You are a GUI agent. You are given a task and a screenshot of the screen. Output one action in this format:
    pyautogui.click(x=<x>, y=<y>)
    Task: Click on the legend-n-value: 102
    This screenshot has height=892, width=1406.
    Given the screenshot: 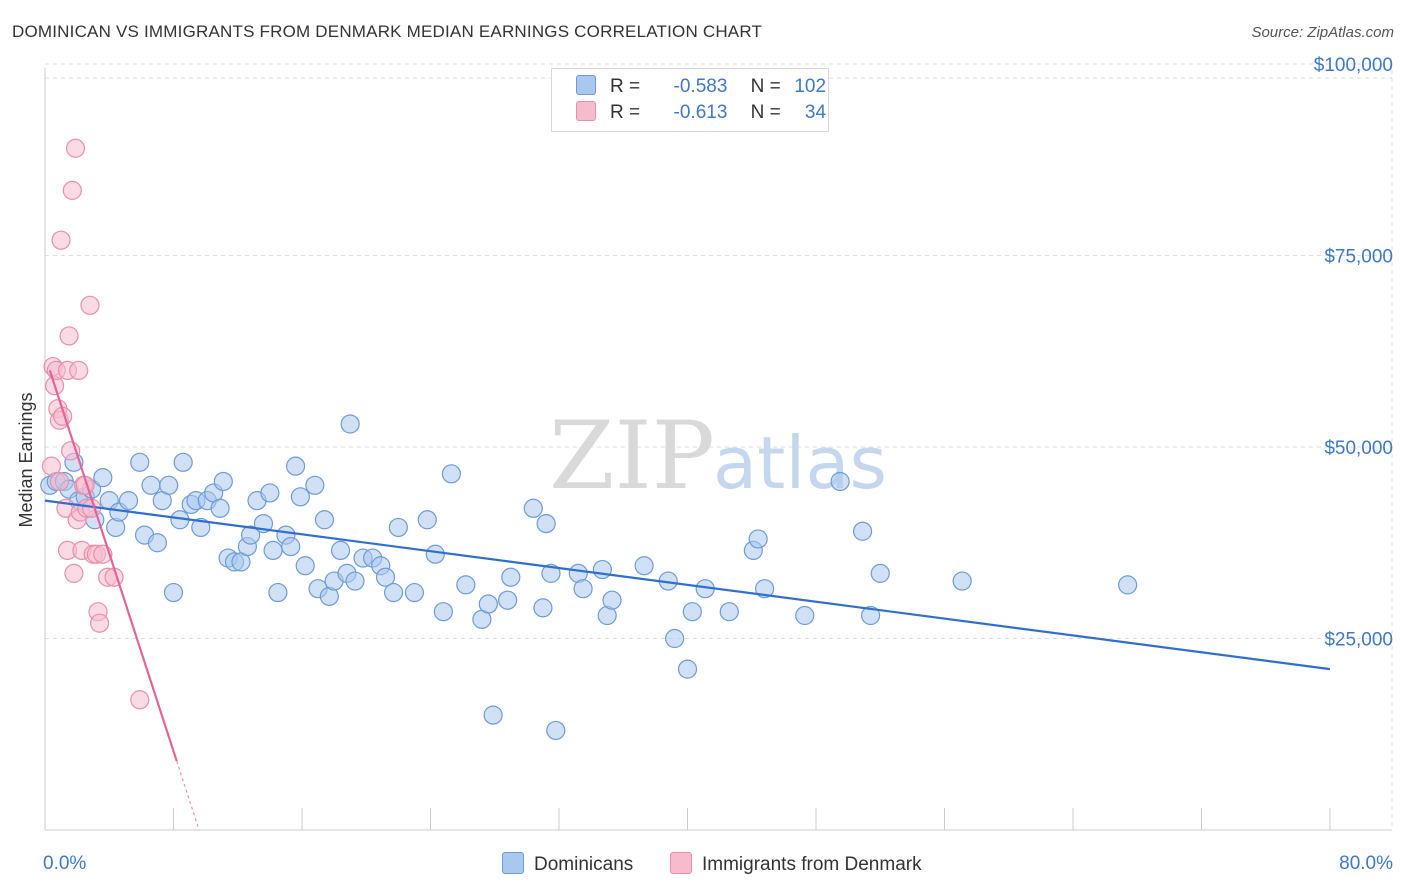 What is the action you would take?
    pyautogui.click(x=810, y=86)
    